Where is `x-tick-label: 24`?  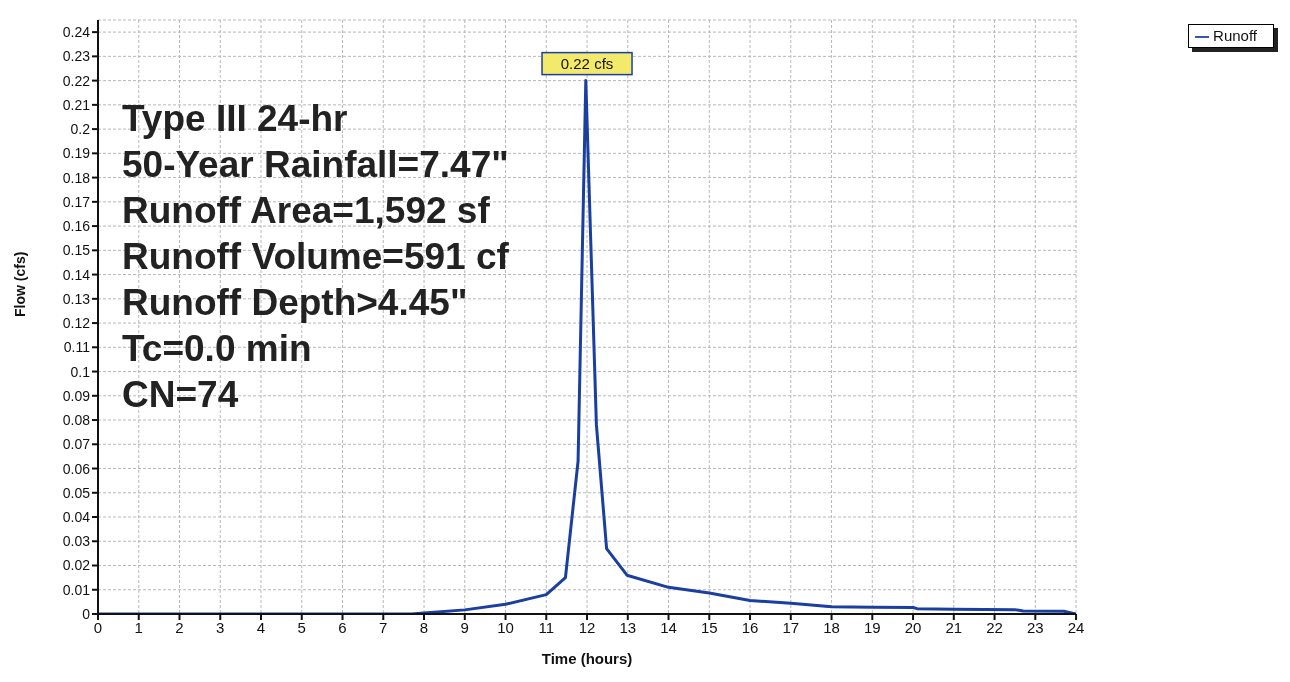 x-tick-label: 24 is located at coordinates (1076, 627).